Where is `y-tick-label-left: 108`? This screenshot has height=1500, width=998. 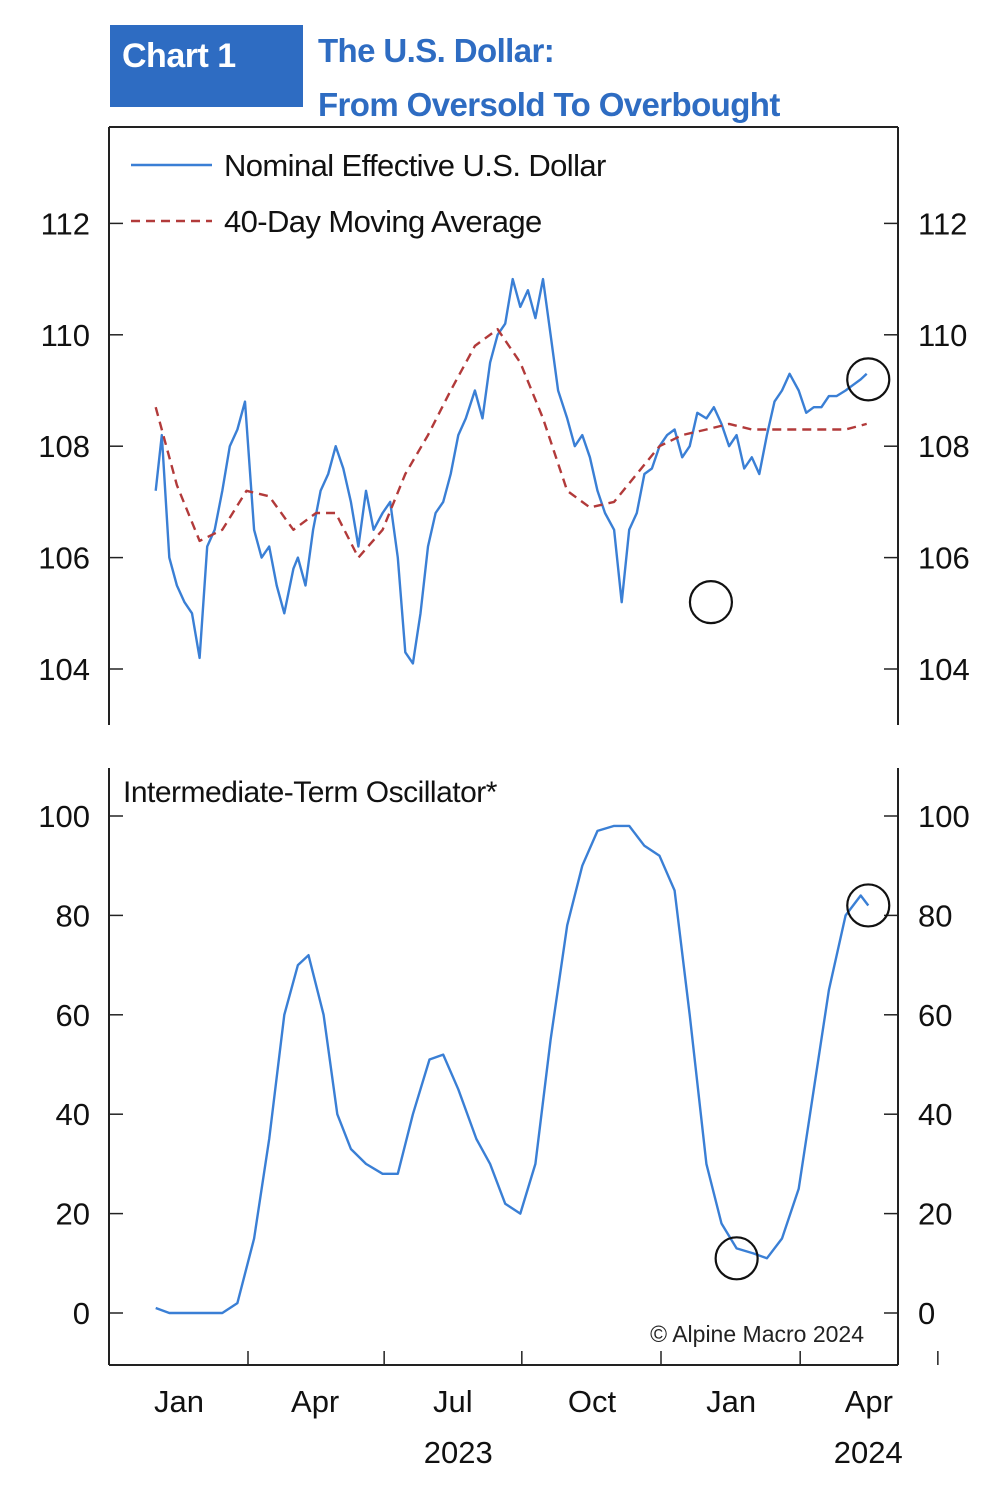
y-tick-label-left: 108 is located at coordinates (64, 446).